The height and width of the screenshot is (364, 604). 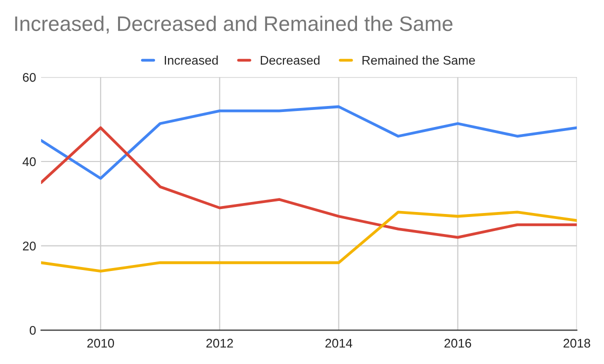 What do you see at coordinates (191, 60) in the screenshot?
I see `legend-label: Increased` at bounding box center [191, 60].